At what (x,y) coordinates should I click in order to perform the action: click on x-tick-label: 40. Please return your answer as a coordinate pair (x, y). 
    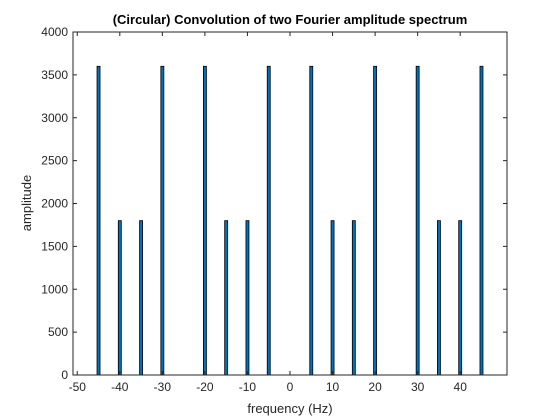
    Looking at the image, I should click on (461, 387).